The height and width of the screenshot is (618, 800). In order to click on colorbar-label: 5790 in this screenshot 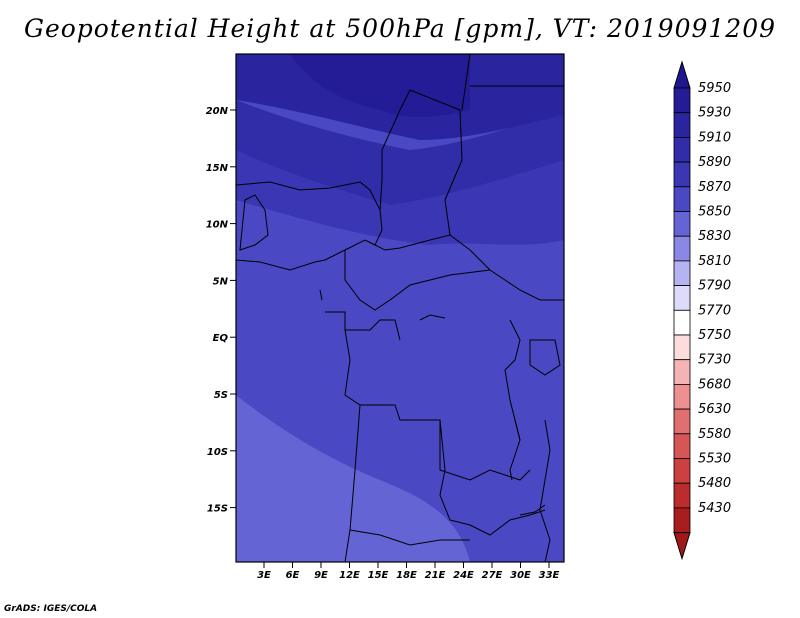, I will do `click(714, 286)`.